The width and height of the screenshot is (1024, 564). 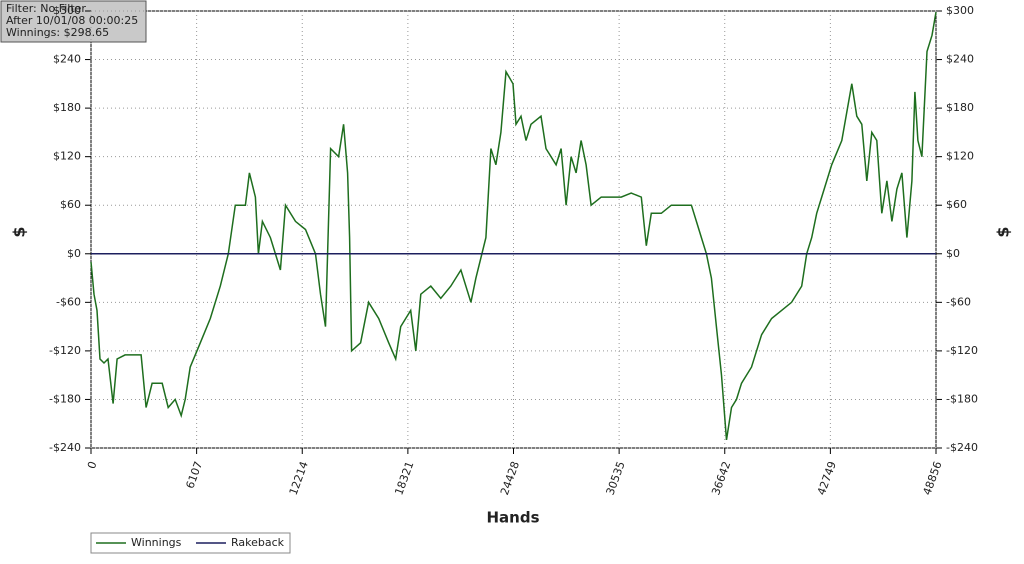 I want to click on y-tick-label: -$180, so click(x=65, y=398).